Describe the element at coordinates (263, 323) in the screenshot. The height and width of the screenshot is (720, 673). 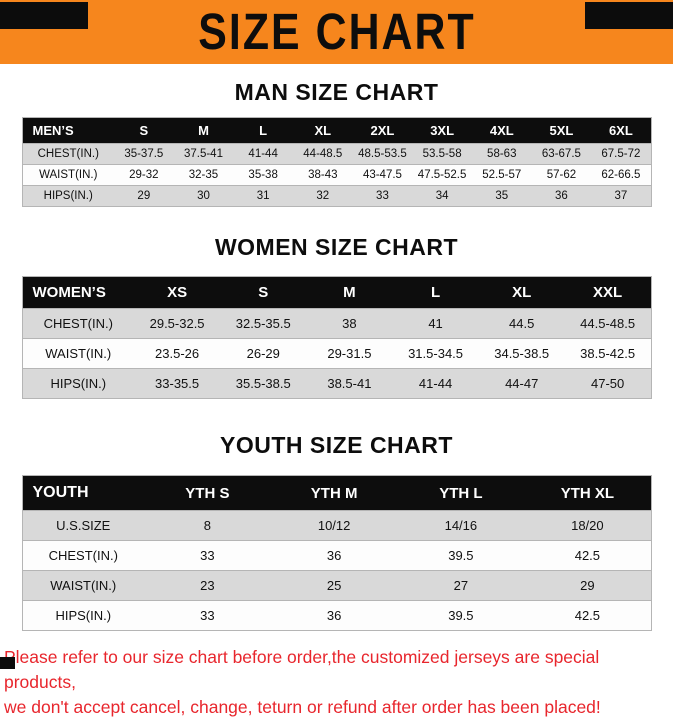
I see `size-value-cell: 32.5-35.5` at that location.